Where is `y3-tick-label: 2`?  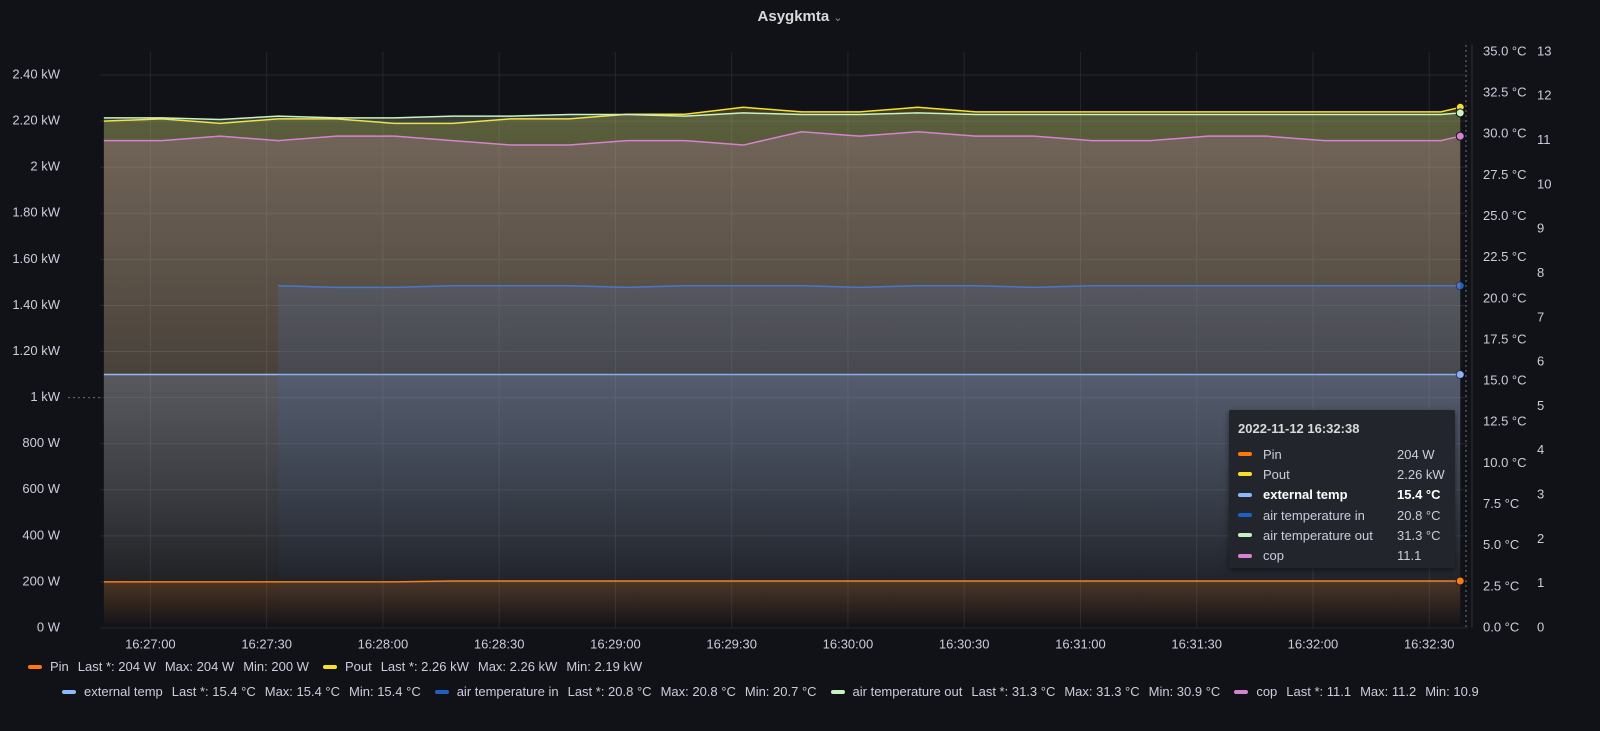 y3-tick-label: 2 is located at coordinates (1540, 538).